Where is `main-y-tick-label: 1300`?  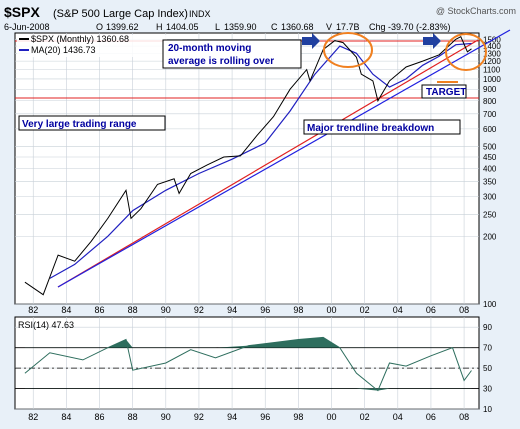 main-y-tick-label: 1300 is located at coordinates (492, 53).